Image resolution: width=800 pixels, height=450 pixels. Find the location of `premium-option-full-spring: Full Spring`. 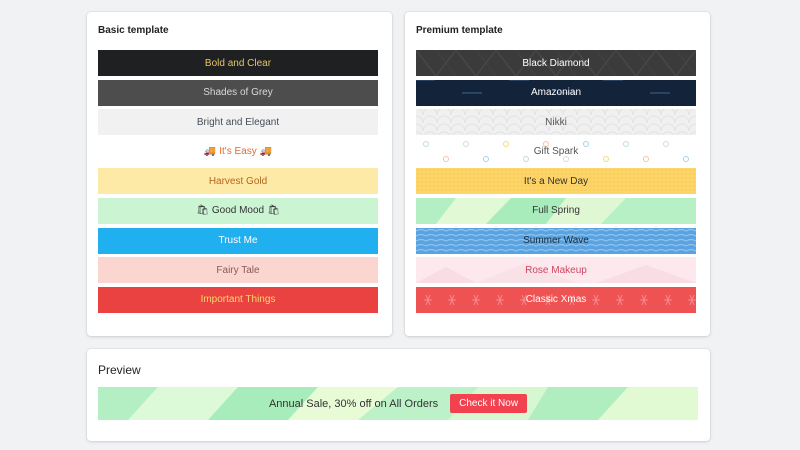

premium-option-full-spring: Full Spring is located at coordinates (556, 210).